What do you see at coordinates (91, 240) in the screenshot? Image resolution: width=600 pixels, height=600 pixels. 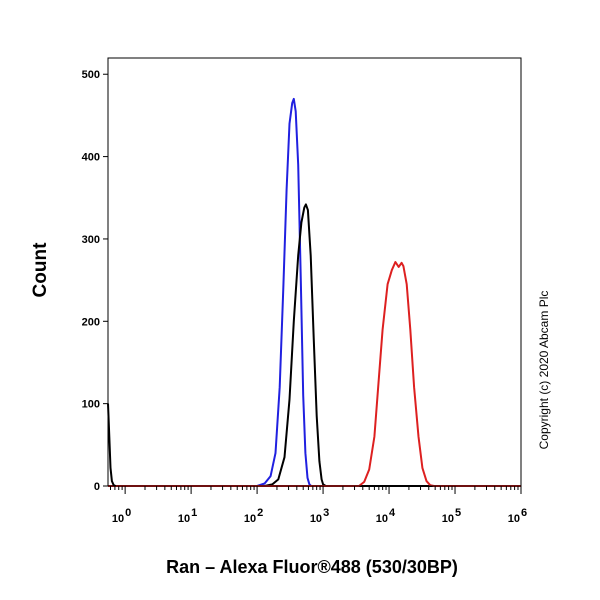 I see `y-tick-label: 300` at bounding box center [91, 240].